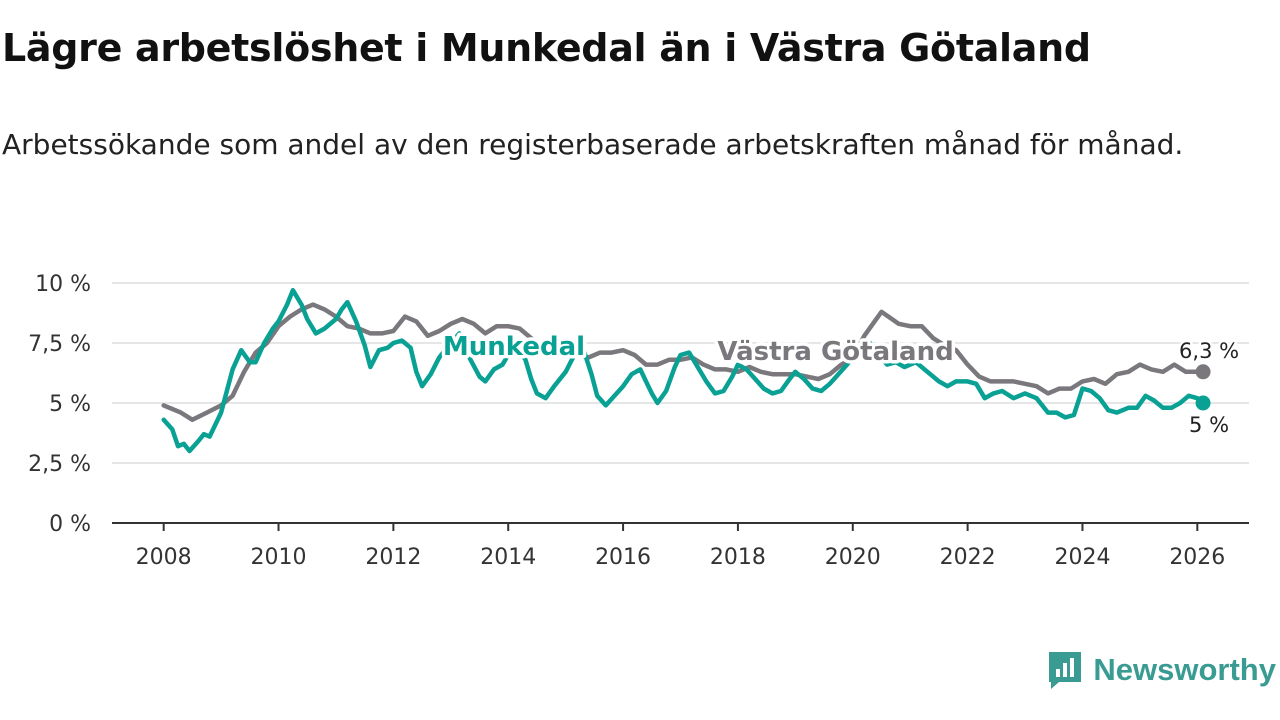 This screenshot has height=720, width=1280. Describe the element at coordinates (968, 557) in the screenshot. I see `x-tick-label: 2022` at that location.